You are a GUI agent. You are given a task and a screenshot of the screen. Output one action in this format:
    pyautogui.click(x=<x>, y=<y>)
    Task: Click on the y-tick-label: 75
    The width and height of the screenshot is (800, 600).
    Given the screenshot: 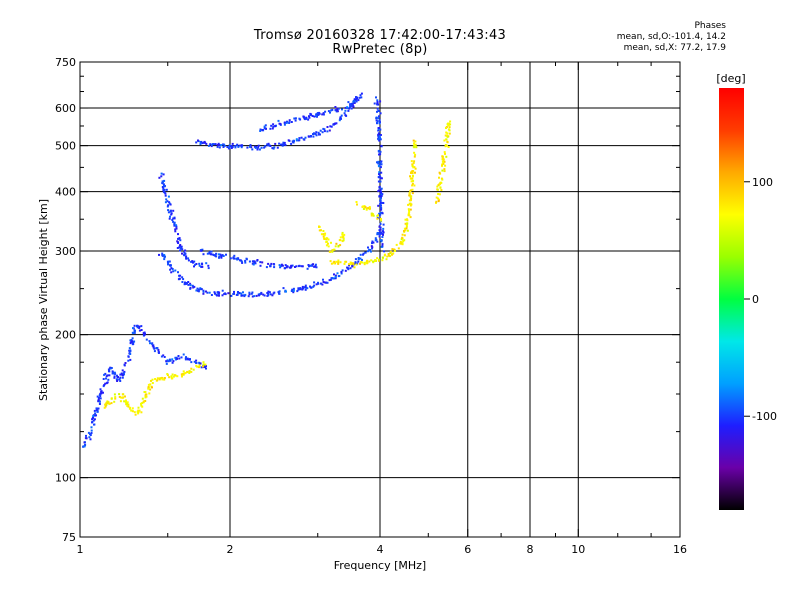 What is the action you would take?
    pyautogui.click(x=69, y=537)
    